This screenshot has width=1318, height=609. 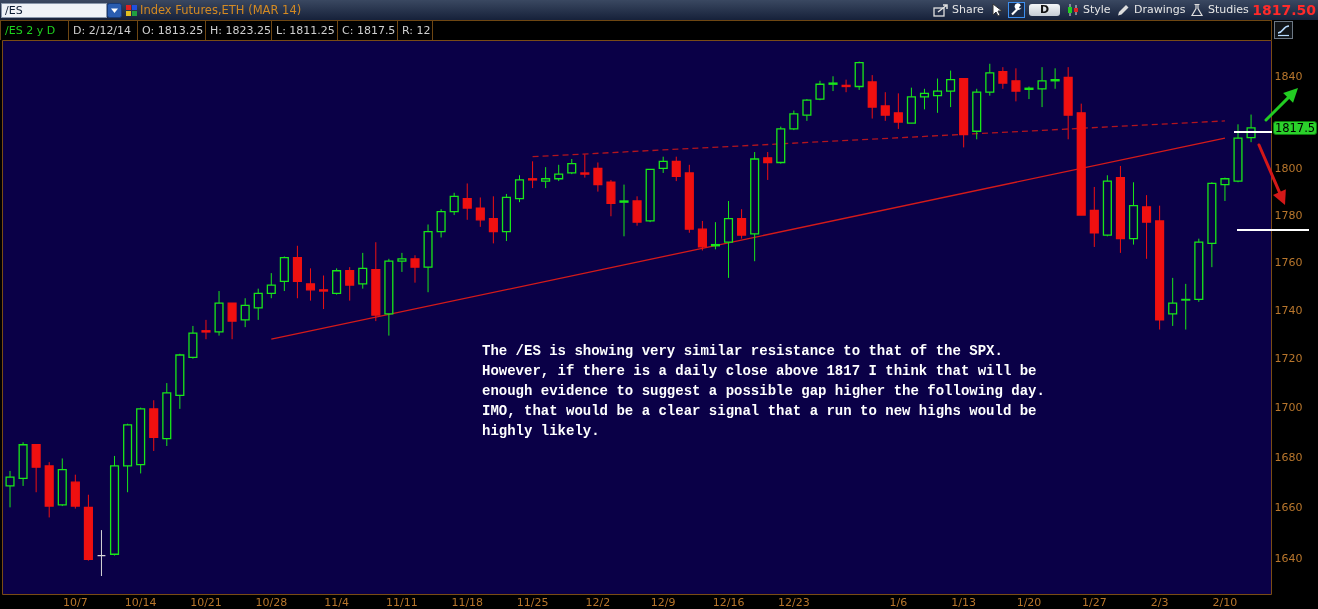 I want to click on text: D, so click(x=1044, y=9).